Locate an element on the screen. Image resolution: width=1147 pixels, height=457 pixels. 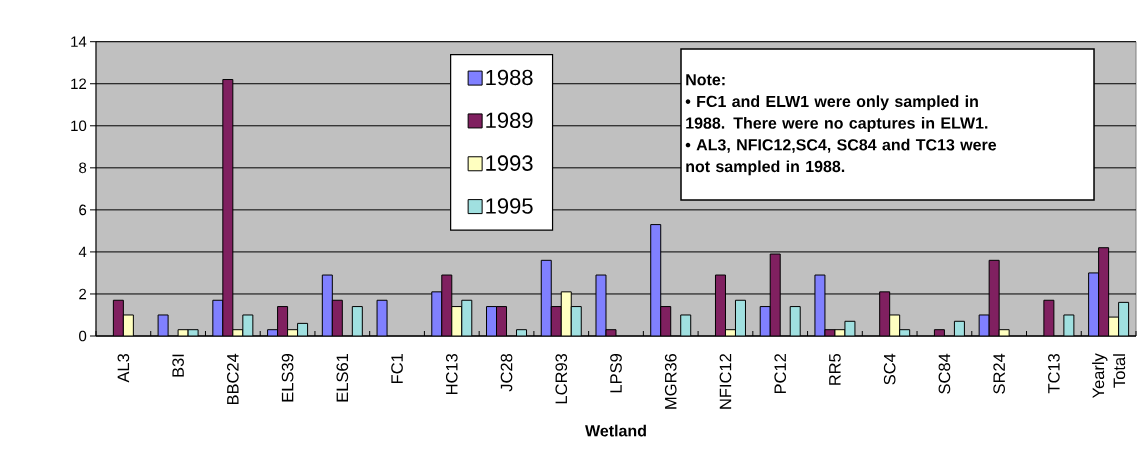
y-tick-label: 12 is located at coordinates (79, 83).